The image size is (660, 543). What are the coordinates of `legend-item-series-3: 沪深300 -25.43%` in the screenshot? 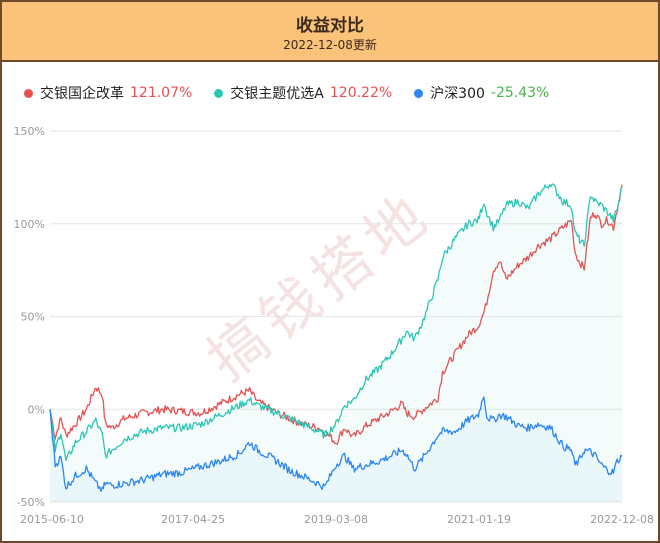 It's located at (481, 93).